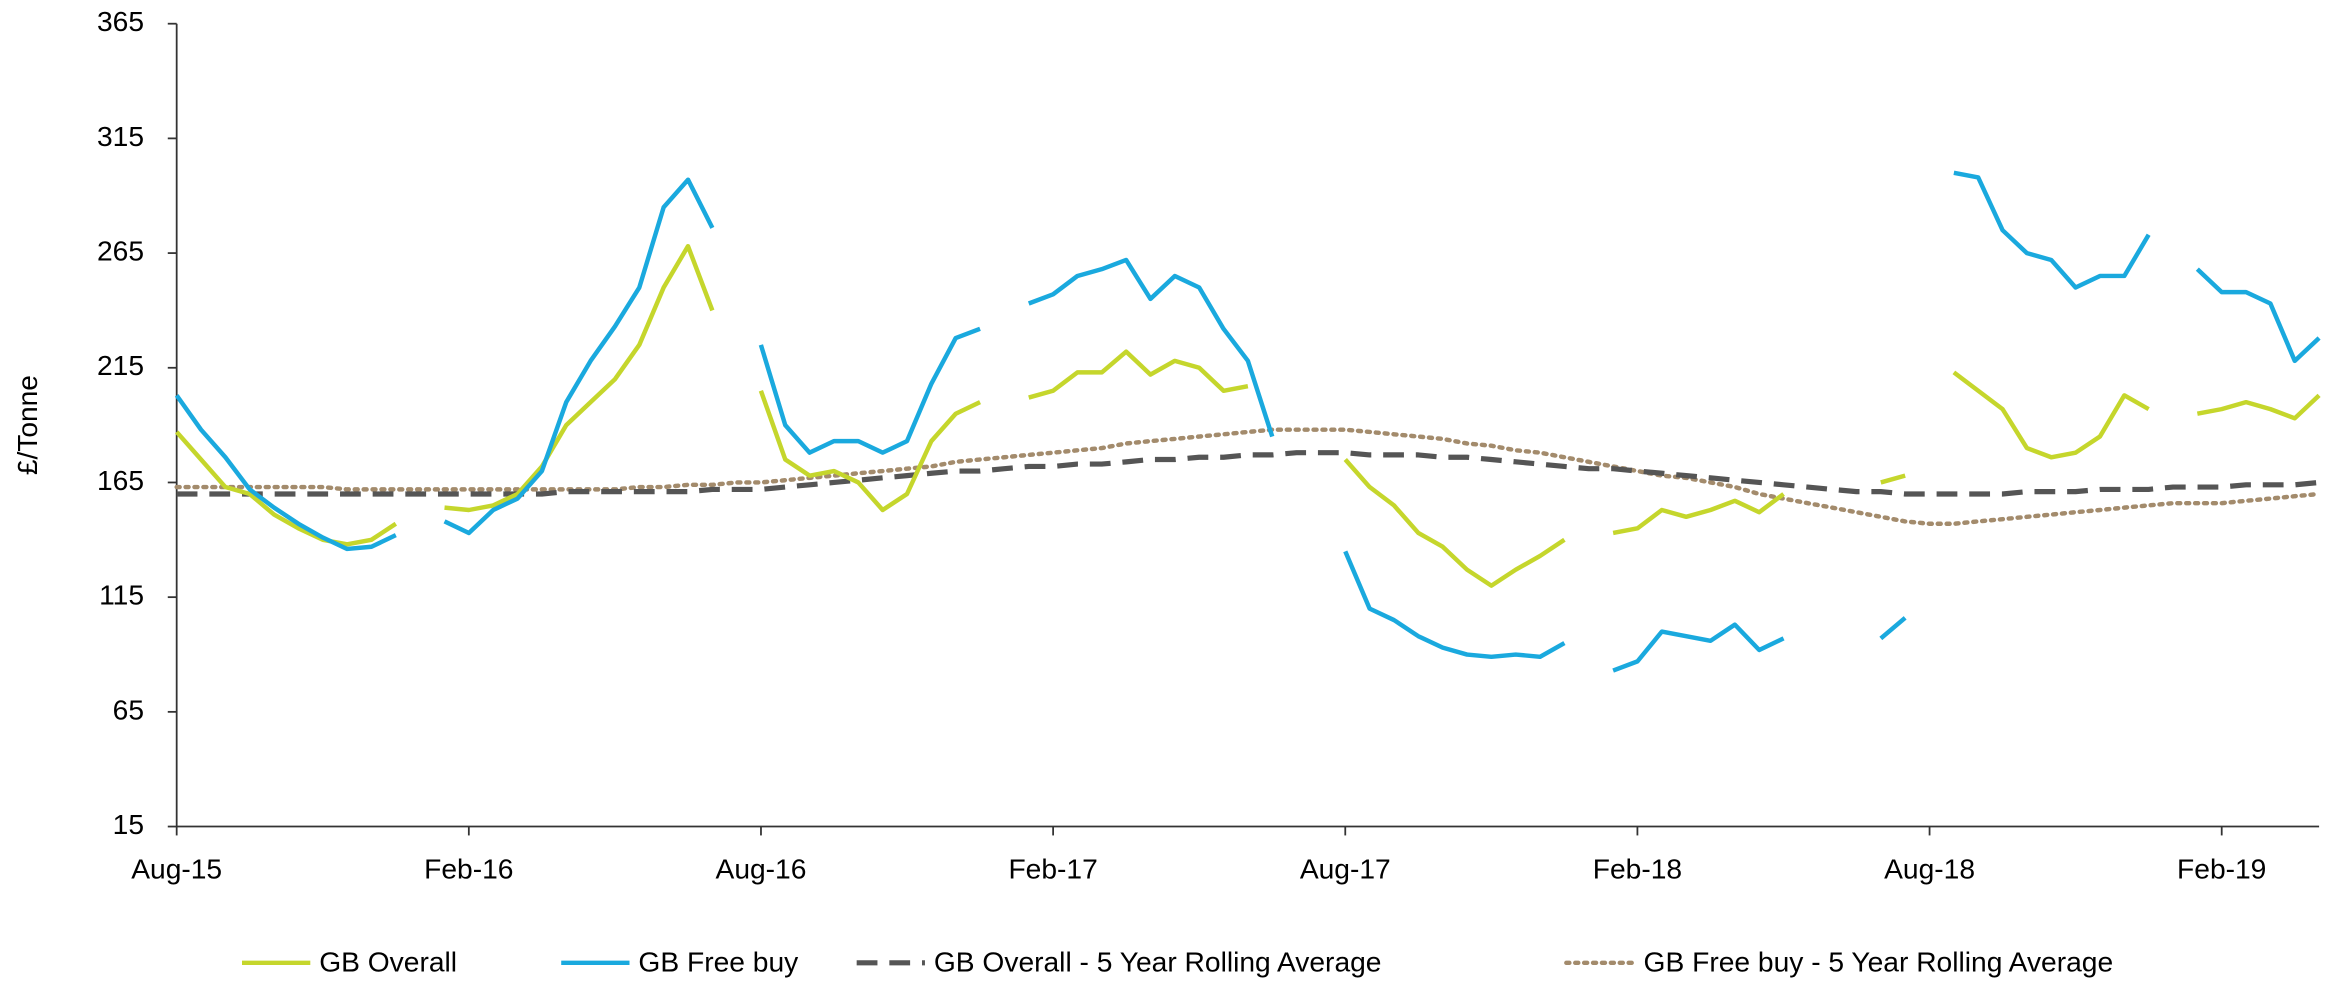 Image resolution: width=2328 pixels, height=988 pixels. I want to click on x-tick-label: Feb-17, so click(1052, 868).